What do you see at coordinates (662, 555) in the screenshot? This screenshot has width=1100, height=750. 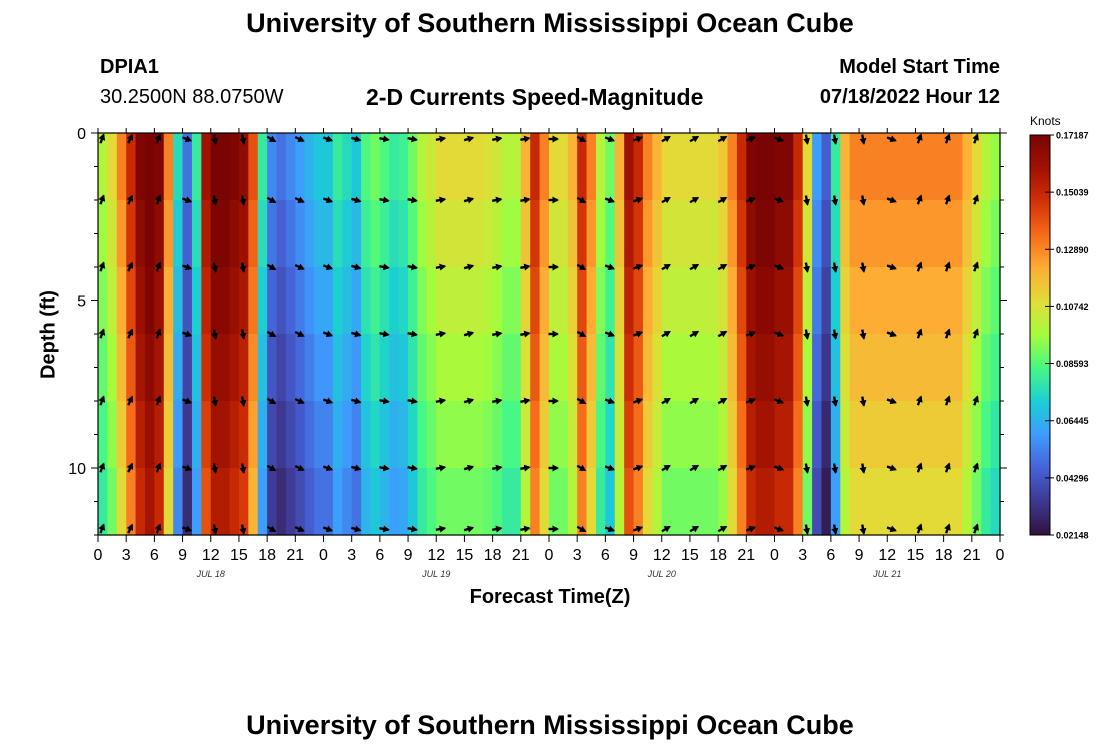 I see `x-tick-label: 12` at bounding box center [662, 555].